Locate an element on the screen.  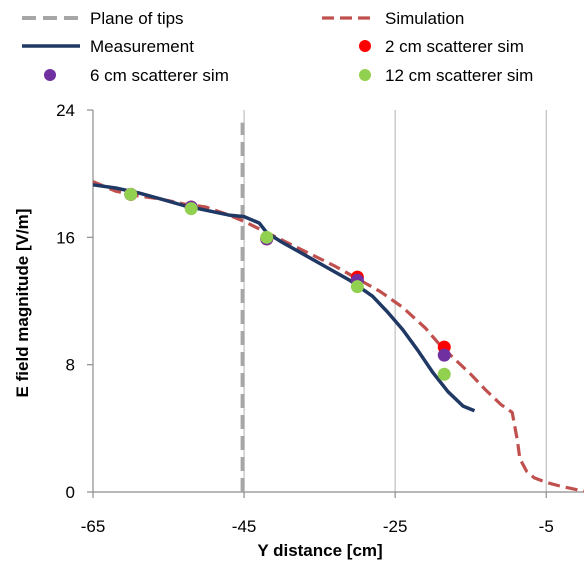
legend-item-measurement: Measurement is located at coordinates (108, 46).